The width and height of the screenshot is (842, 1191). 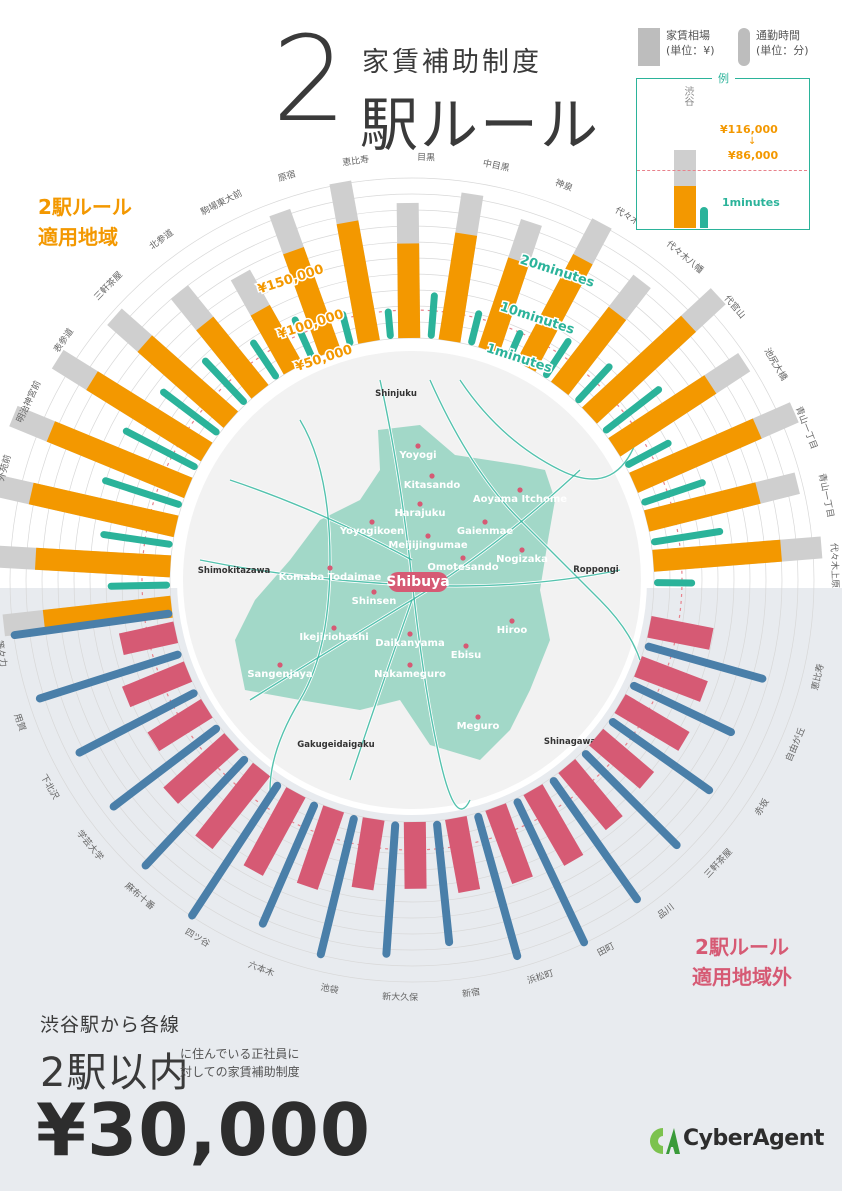 What do you see at coordinates (751, 202) in the screenshot?
I see `example-time-value: 1minutes` at bounding box center [751, 202].